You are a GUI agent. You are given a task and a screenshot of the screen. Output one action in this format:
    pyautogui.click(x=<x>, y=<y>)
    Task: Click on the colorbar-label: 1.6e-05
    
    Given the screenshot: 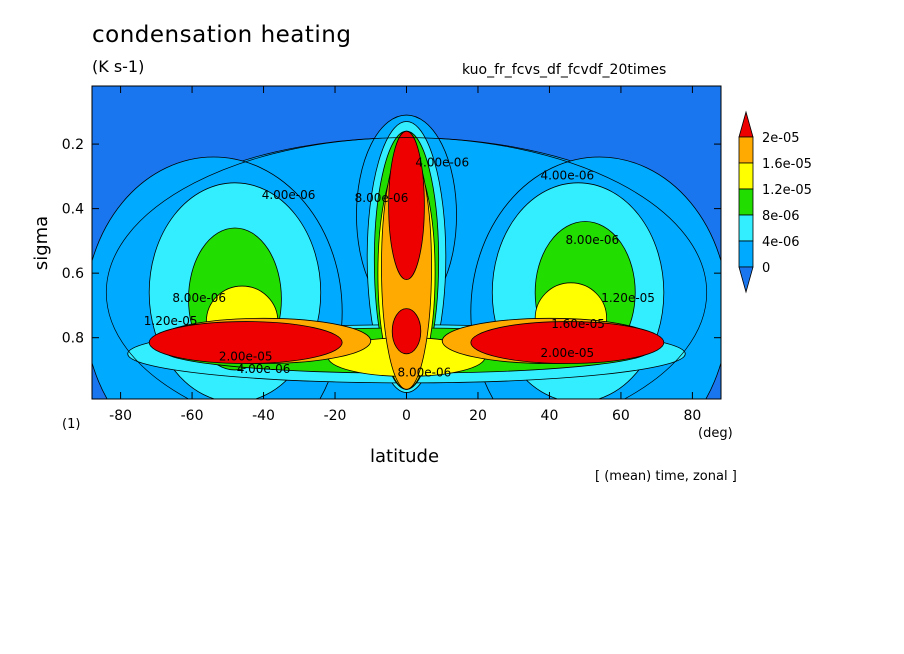 What is the action you would take?
    pyautogui.click(x=787, y=164)
    